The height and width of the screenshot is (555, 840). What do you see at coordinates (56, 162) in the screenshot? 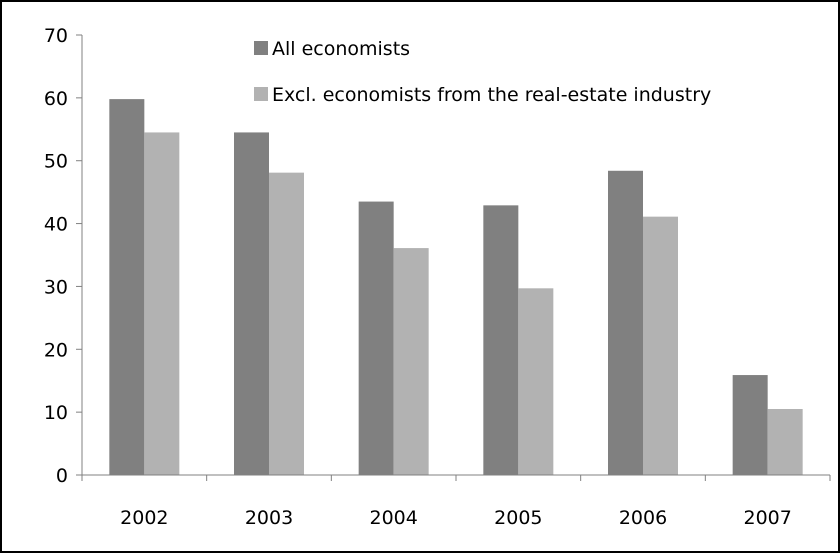
I see `y-tick-label: 50` at bounding box center [56, 162].